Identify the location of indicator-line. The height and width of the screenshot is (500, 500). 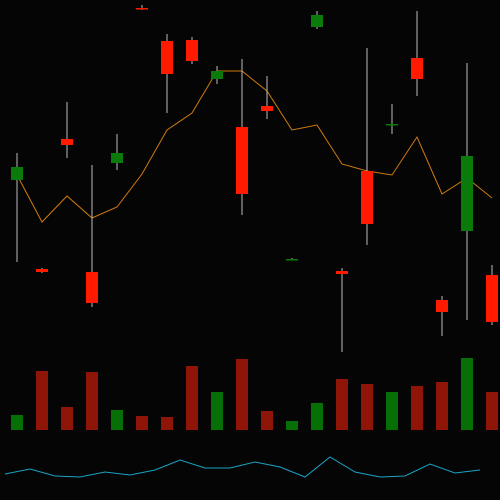
(242, 467).